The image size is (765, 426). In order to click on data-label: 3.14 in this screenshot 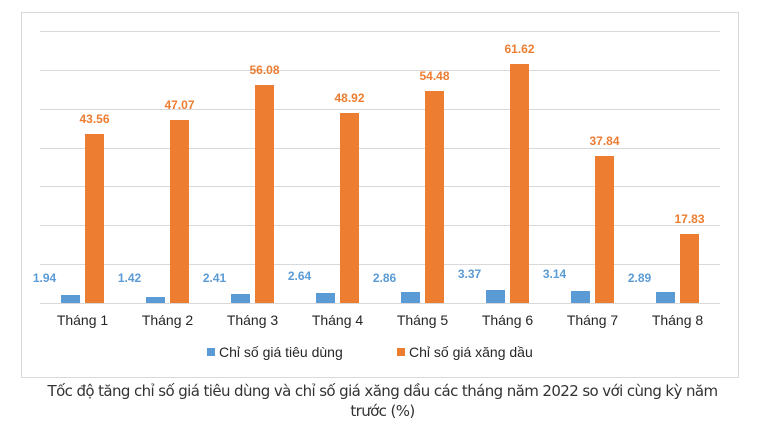, I will do `click(554, 274)`.